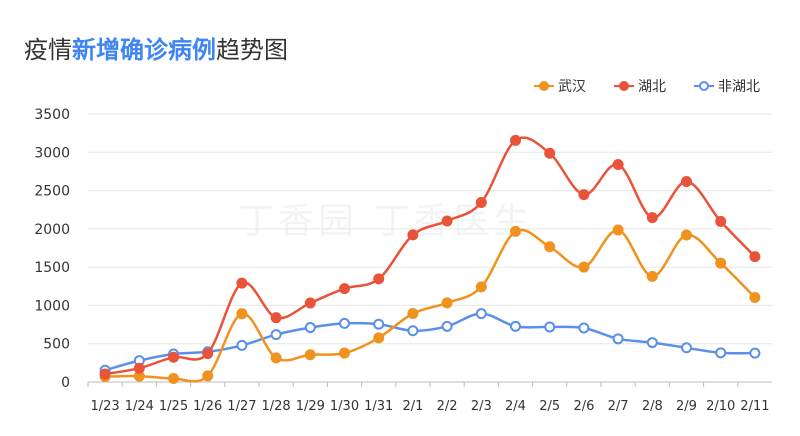 The height and width of the screenshot is (436, 800). I want to click on y-tick-label: 500, so click(56, 345).